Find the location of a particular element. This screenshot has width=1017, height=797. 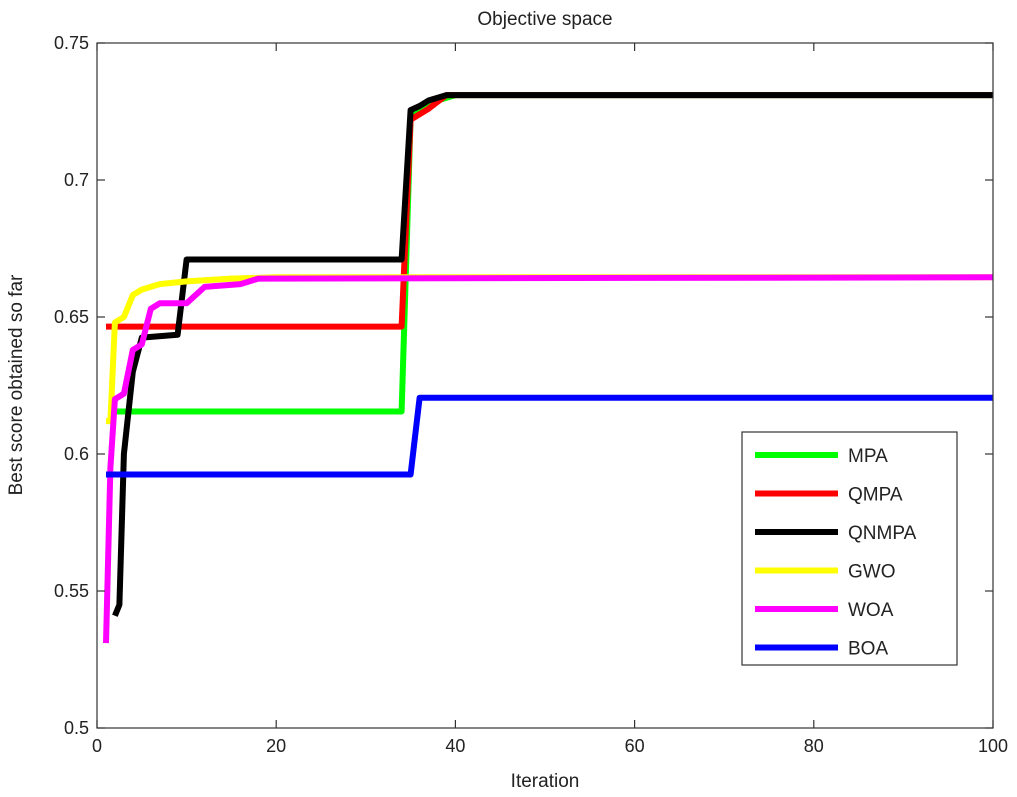

legend-label: MPA is located at coordinates (868, 456).